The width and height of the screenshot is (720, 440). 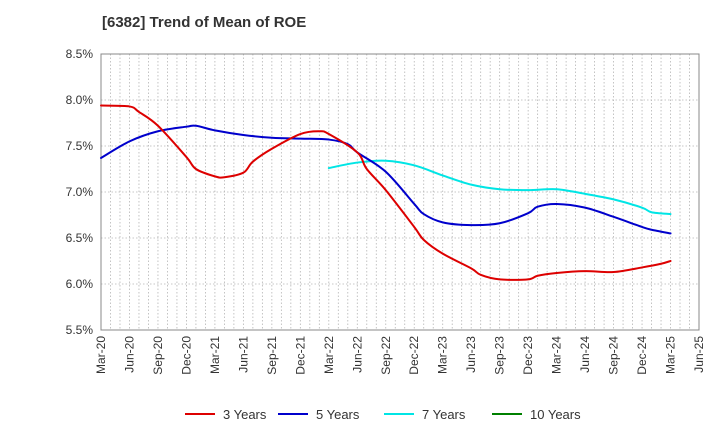 What do you see at coordinates (300, 355) in the screenshot?
I see `x-tick-label: Dec-21` at bounding box center [300, 355].